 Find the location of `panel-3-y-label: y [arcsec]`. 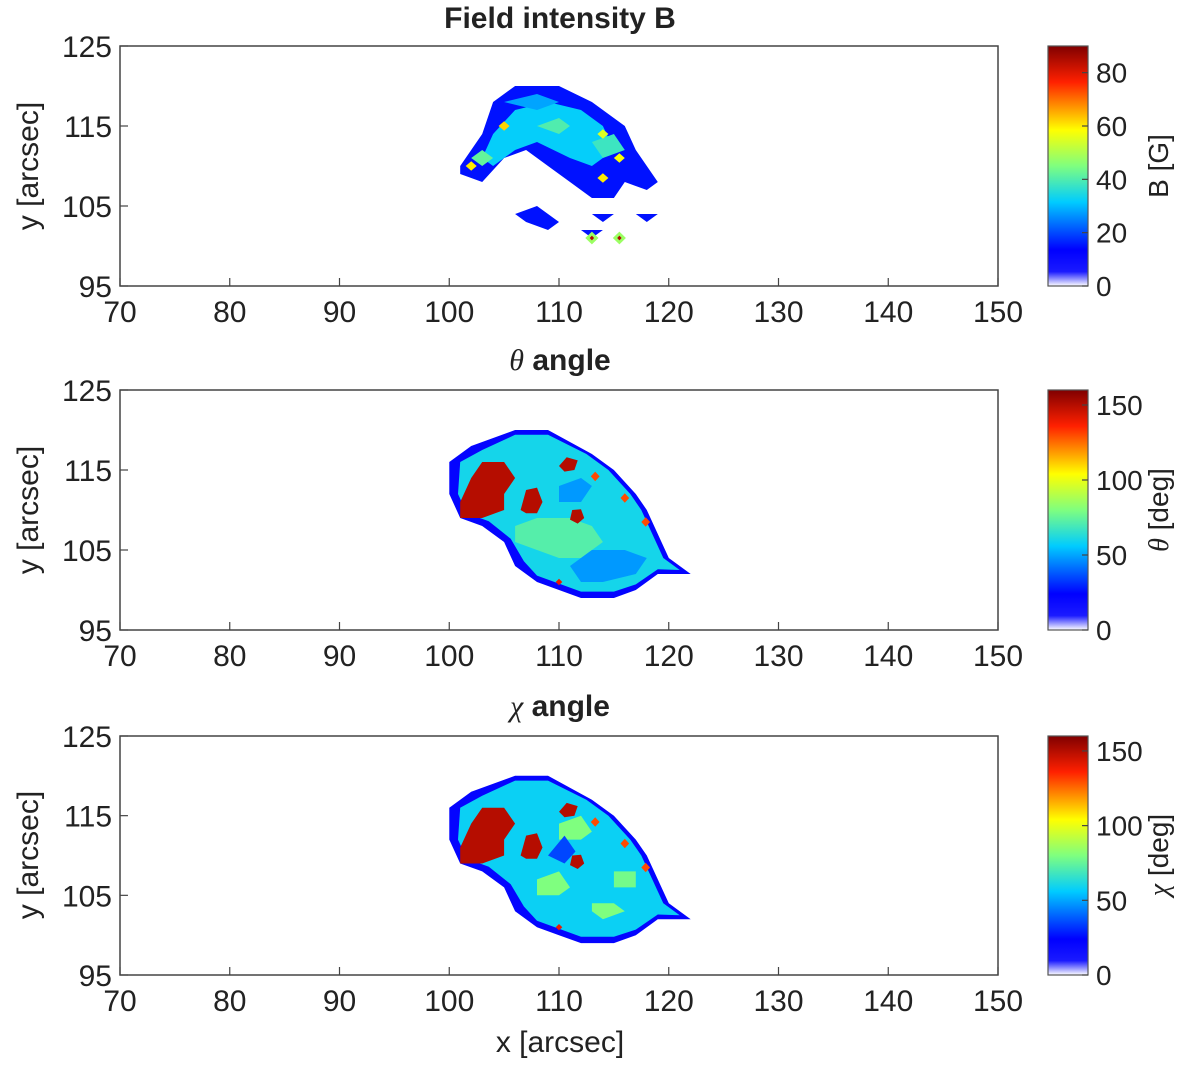

panel-3-y-label: y [arcsec] is located at coordinates (28, 855).